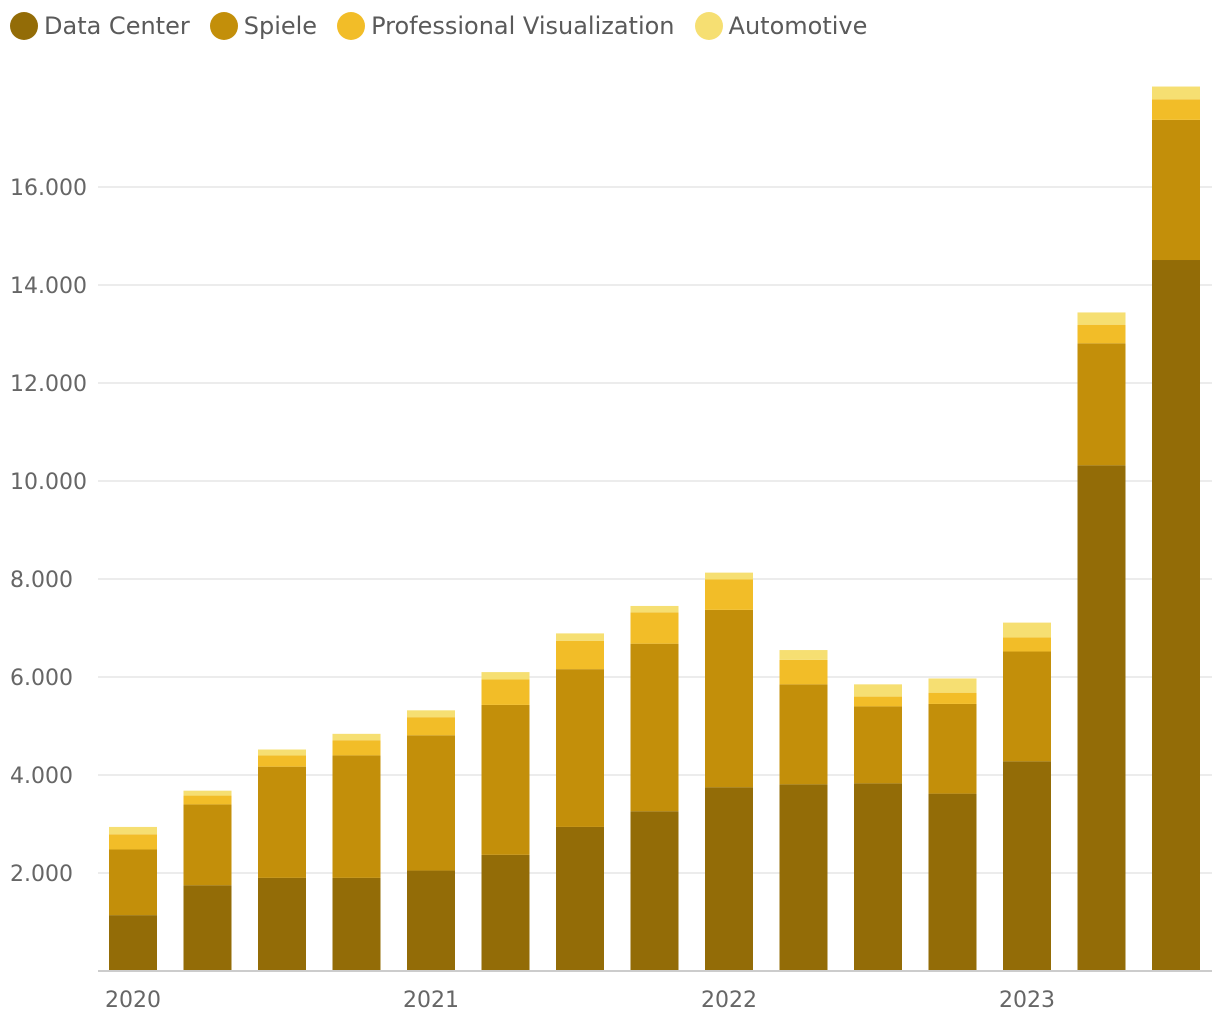 This screenshot has width=1220, height=1020. I want to click on legend-label: Automotive, so click(798, 26).